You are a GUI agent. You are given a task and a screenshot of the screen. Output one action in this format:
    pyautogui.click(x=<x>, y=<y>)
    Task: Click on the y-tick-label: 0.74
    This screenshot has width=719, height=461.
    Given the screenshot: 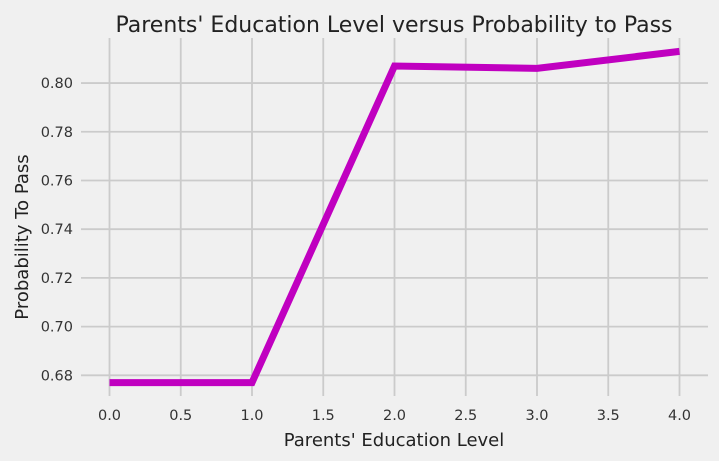 What is the action you would take?
    pyautogui.click(x=57, y=230)
    